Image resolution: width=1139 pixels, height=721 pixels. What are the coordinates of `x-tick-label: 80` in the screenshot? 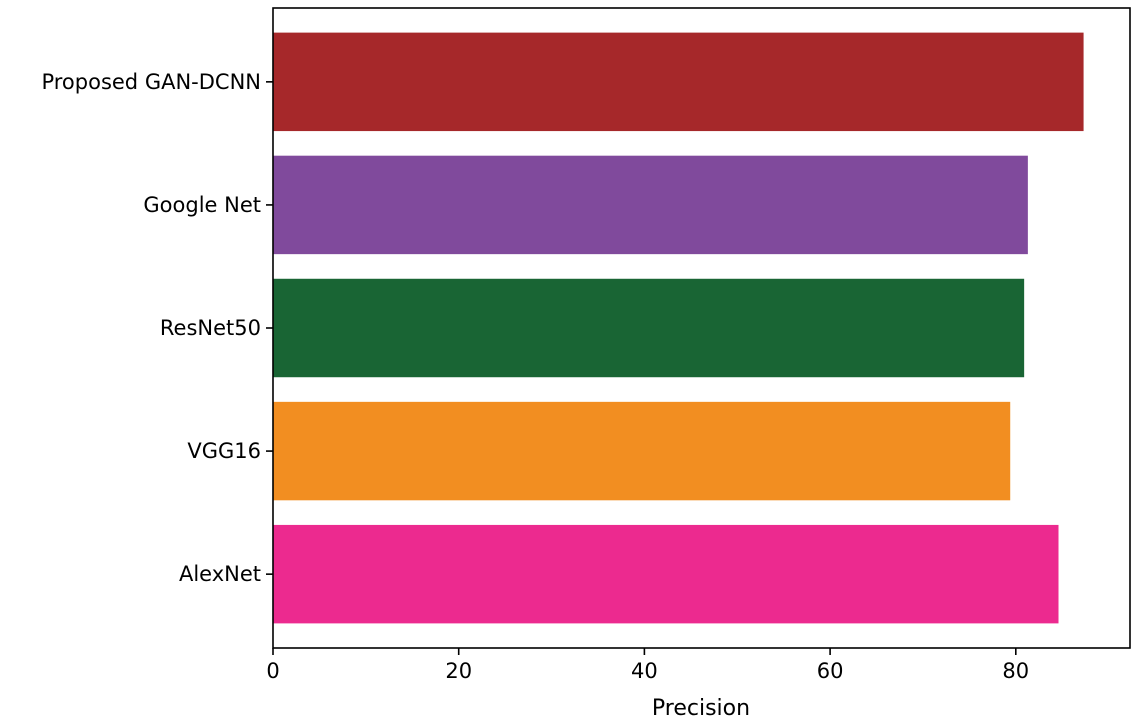 It's located at (1015, 671).